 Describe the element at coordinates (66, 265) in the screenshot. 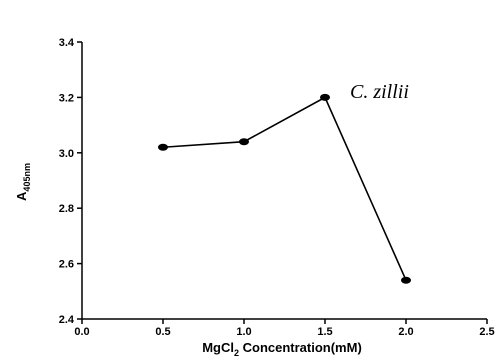

I see `y-tick-label: 2.6` at that location.